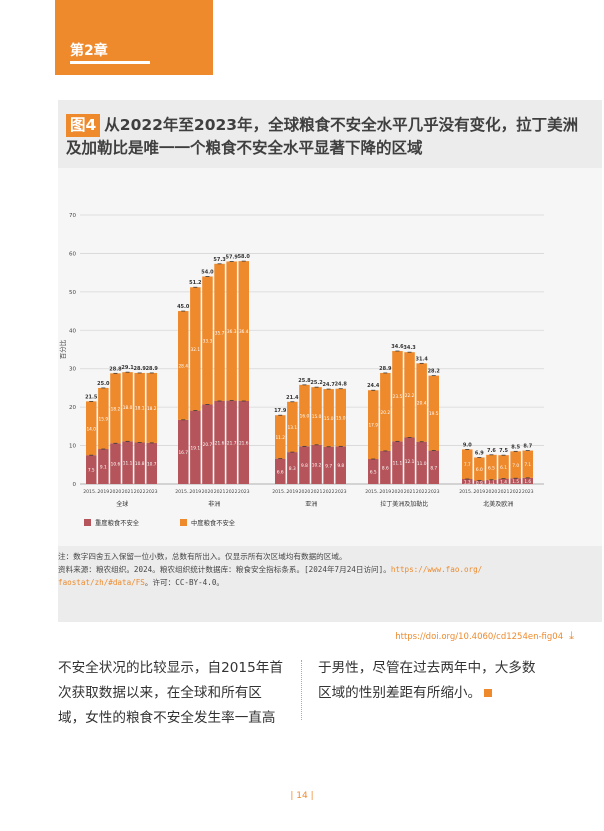 Image resolution: width=604 pixels, height=831 pixels. Describe the element at coordinates (293, 428) in the screenshot. I see `moderate-value-label: 13.1` at that location.